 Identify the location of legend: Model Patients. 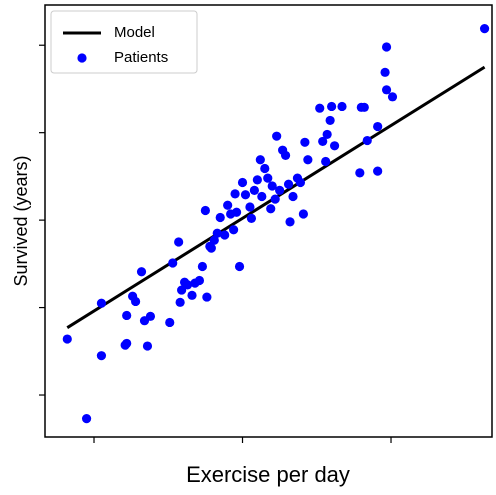
(124, 42).